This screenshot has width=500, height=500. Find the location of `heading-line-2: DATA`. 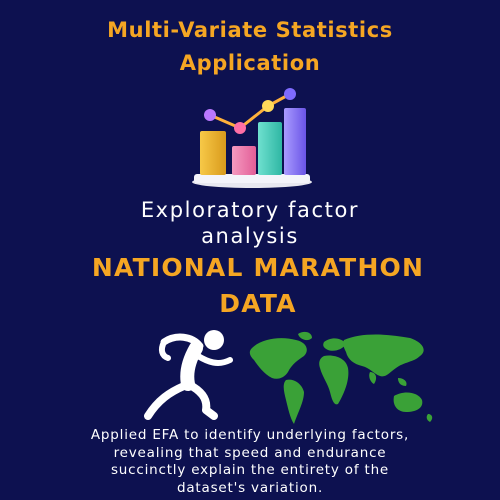

heading-line-2: DATA is located at coordinates (258, 303).